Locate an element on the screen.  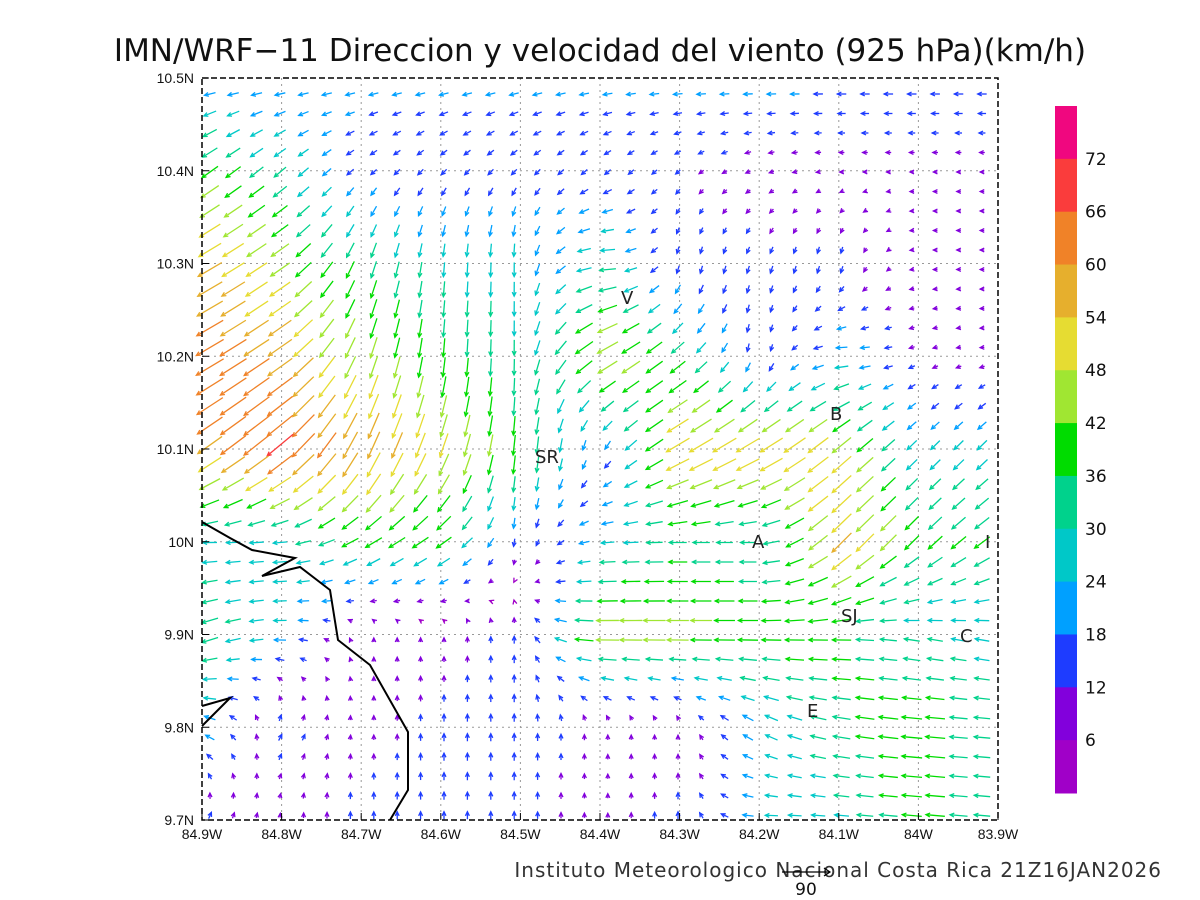
colorbar-label: 42 is located at coordinates (1096, 424).